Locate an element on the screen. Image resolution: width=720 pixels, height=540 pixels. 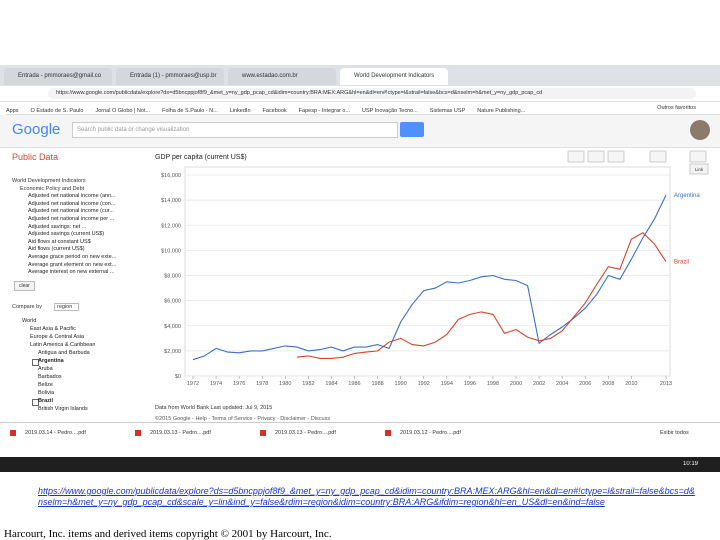
region-item: East Asia & Pacific is located at coordinates (53, 329).